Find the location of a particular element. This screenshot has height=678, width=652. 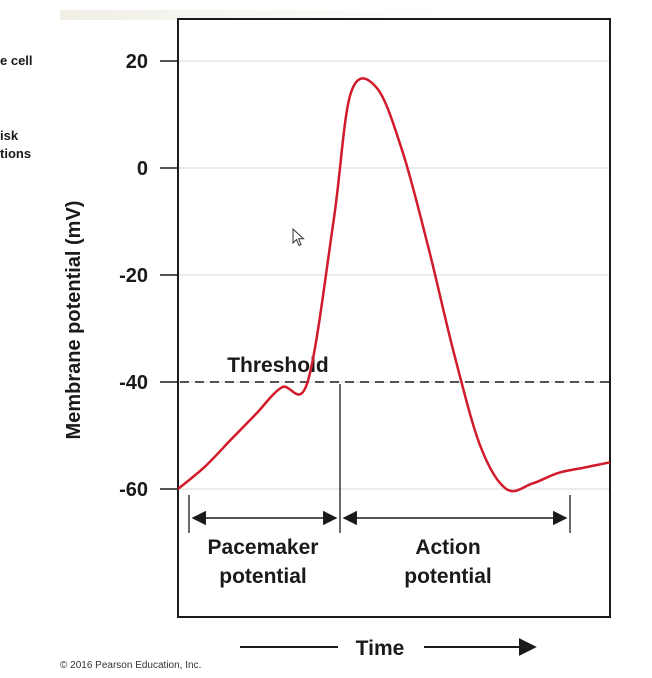

y-tick-label: 0 is located at coordinates (142, 169).